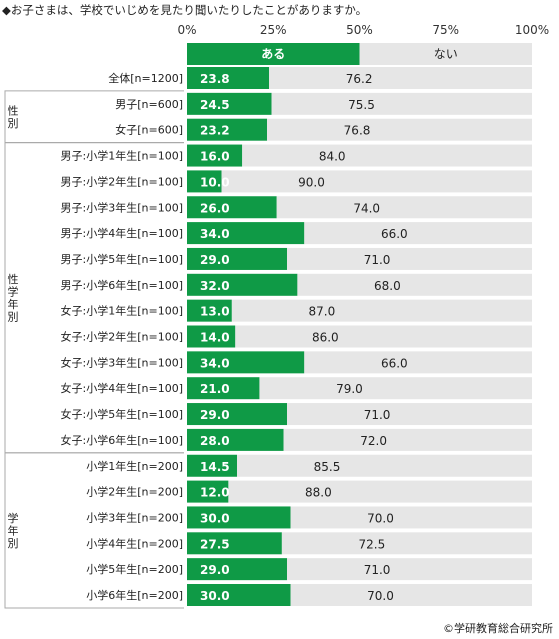 The height and width of the screenshot is (639, 559). Describe the element at coordinates (311, 182) in the screenshot. I see `value-label-b: 90.0` at that location.